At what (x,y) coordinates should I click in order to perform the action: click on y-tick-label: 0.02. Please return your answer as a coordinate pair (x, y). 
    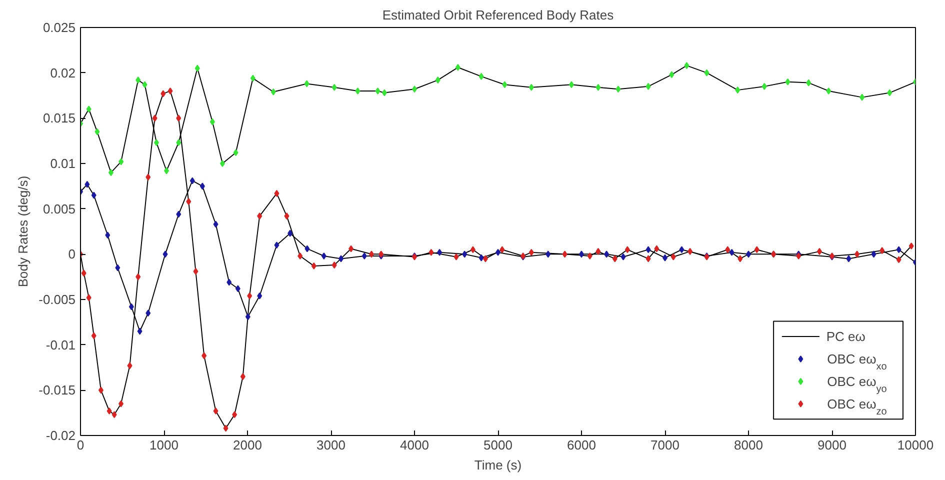
    Looking at the image, I should click on (63, 72).